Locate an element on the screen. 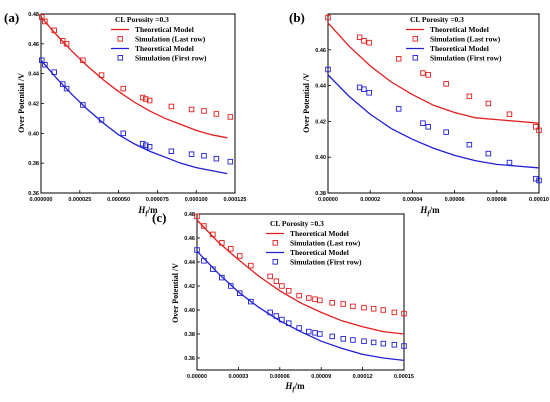 The height and width of the screenshot is (402, 550). x-tick-label: 0.000100 is located at coordinates (196, 200).